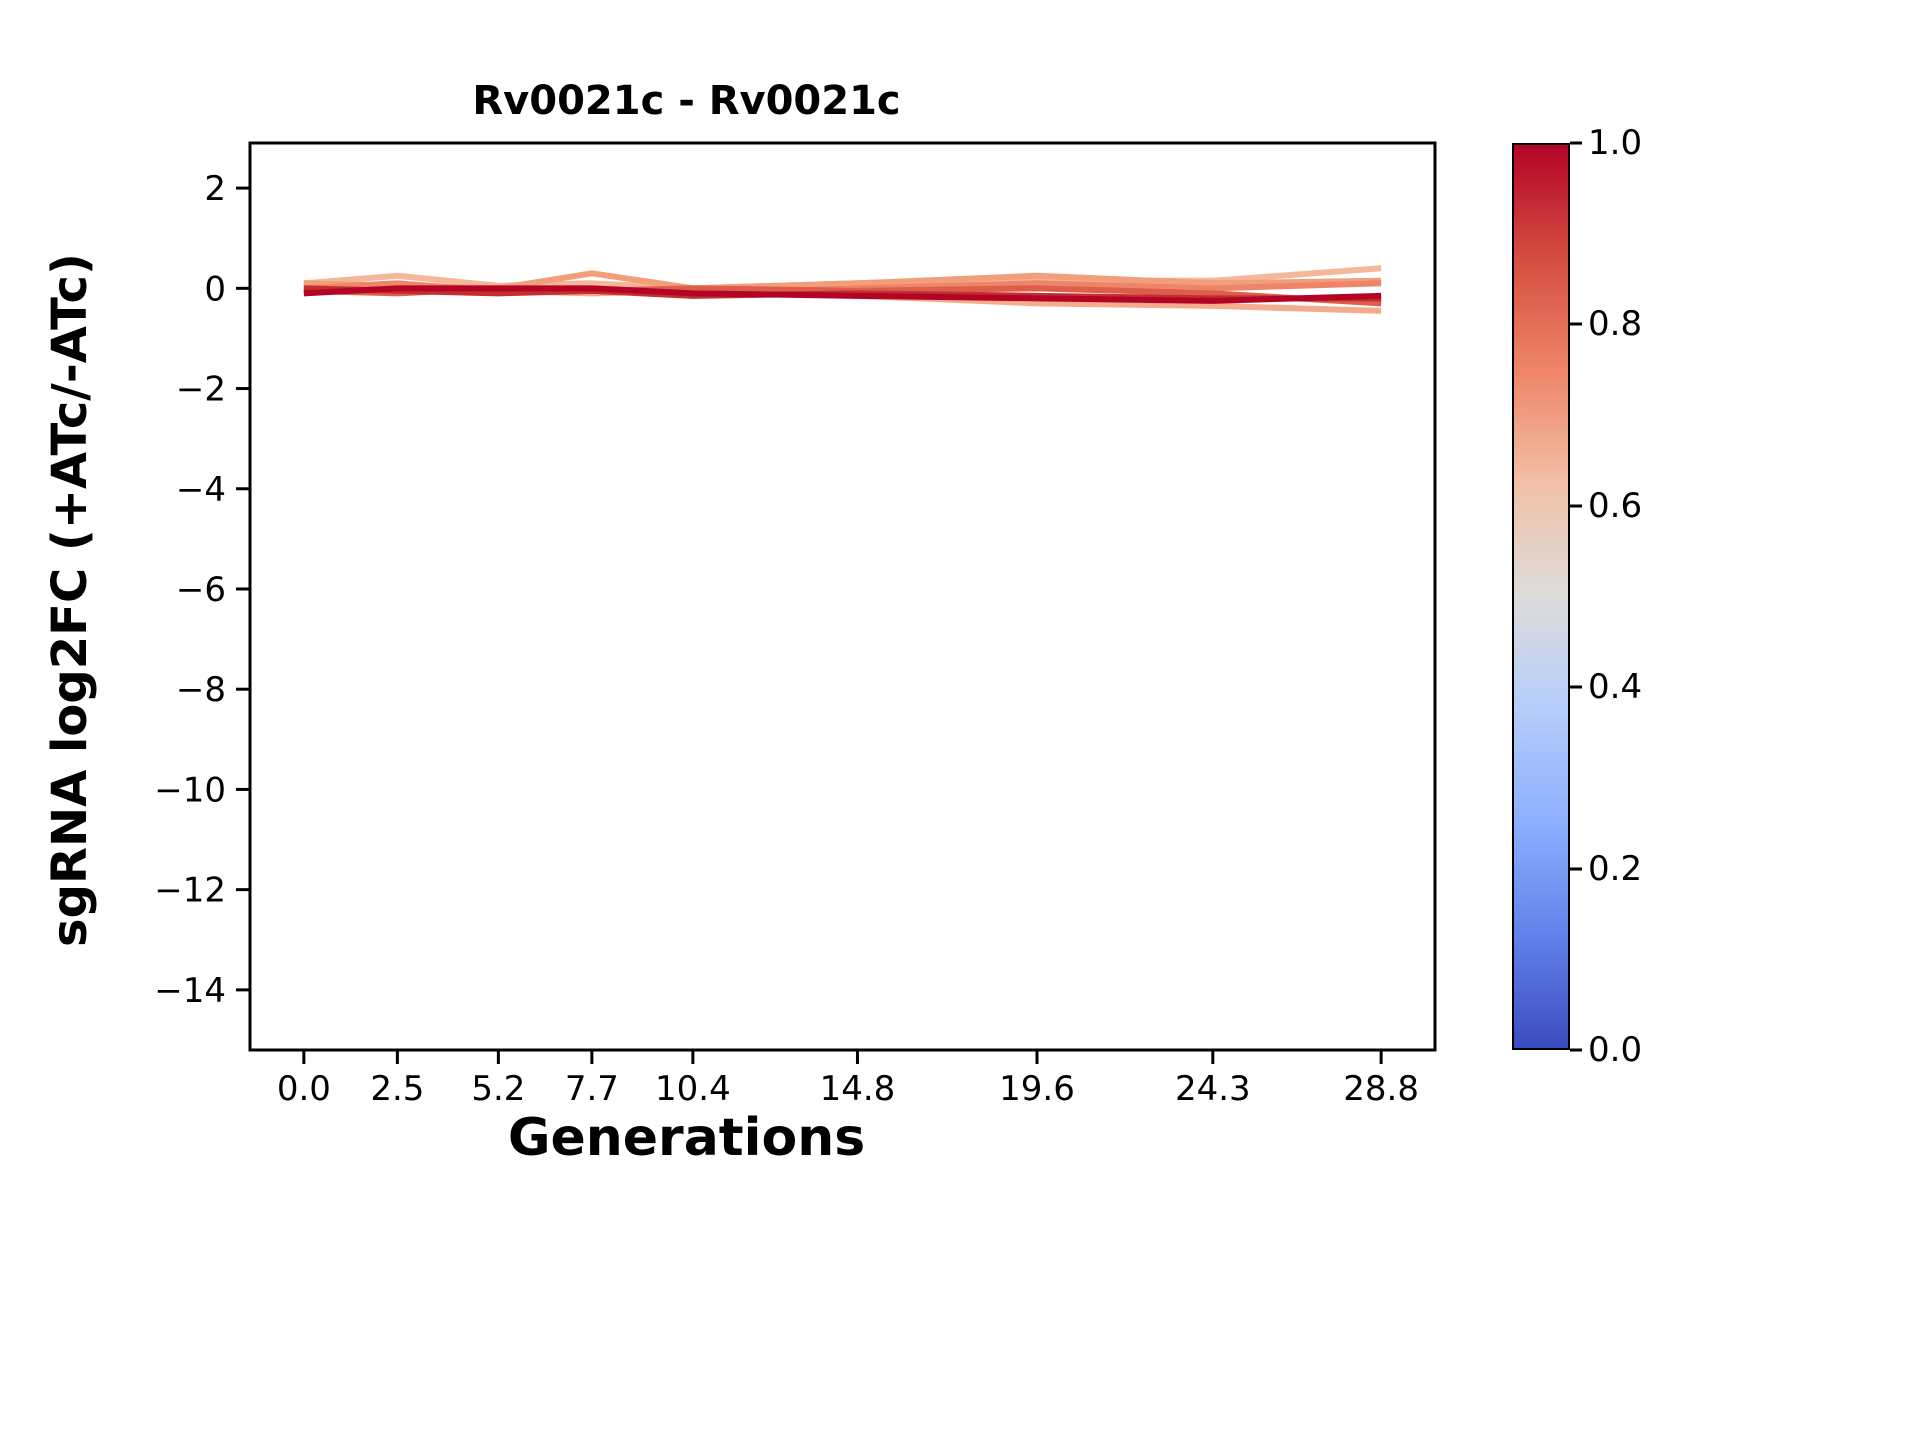  What do you see at coordinates (190, 790) in the screenshot?
I see `y-tick-label: −10` at bounding box center [190, 790].